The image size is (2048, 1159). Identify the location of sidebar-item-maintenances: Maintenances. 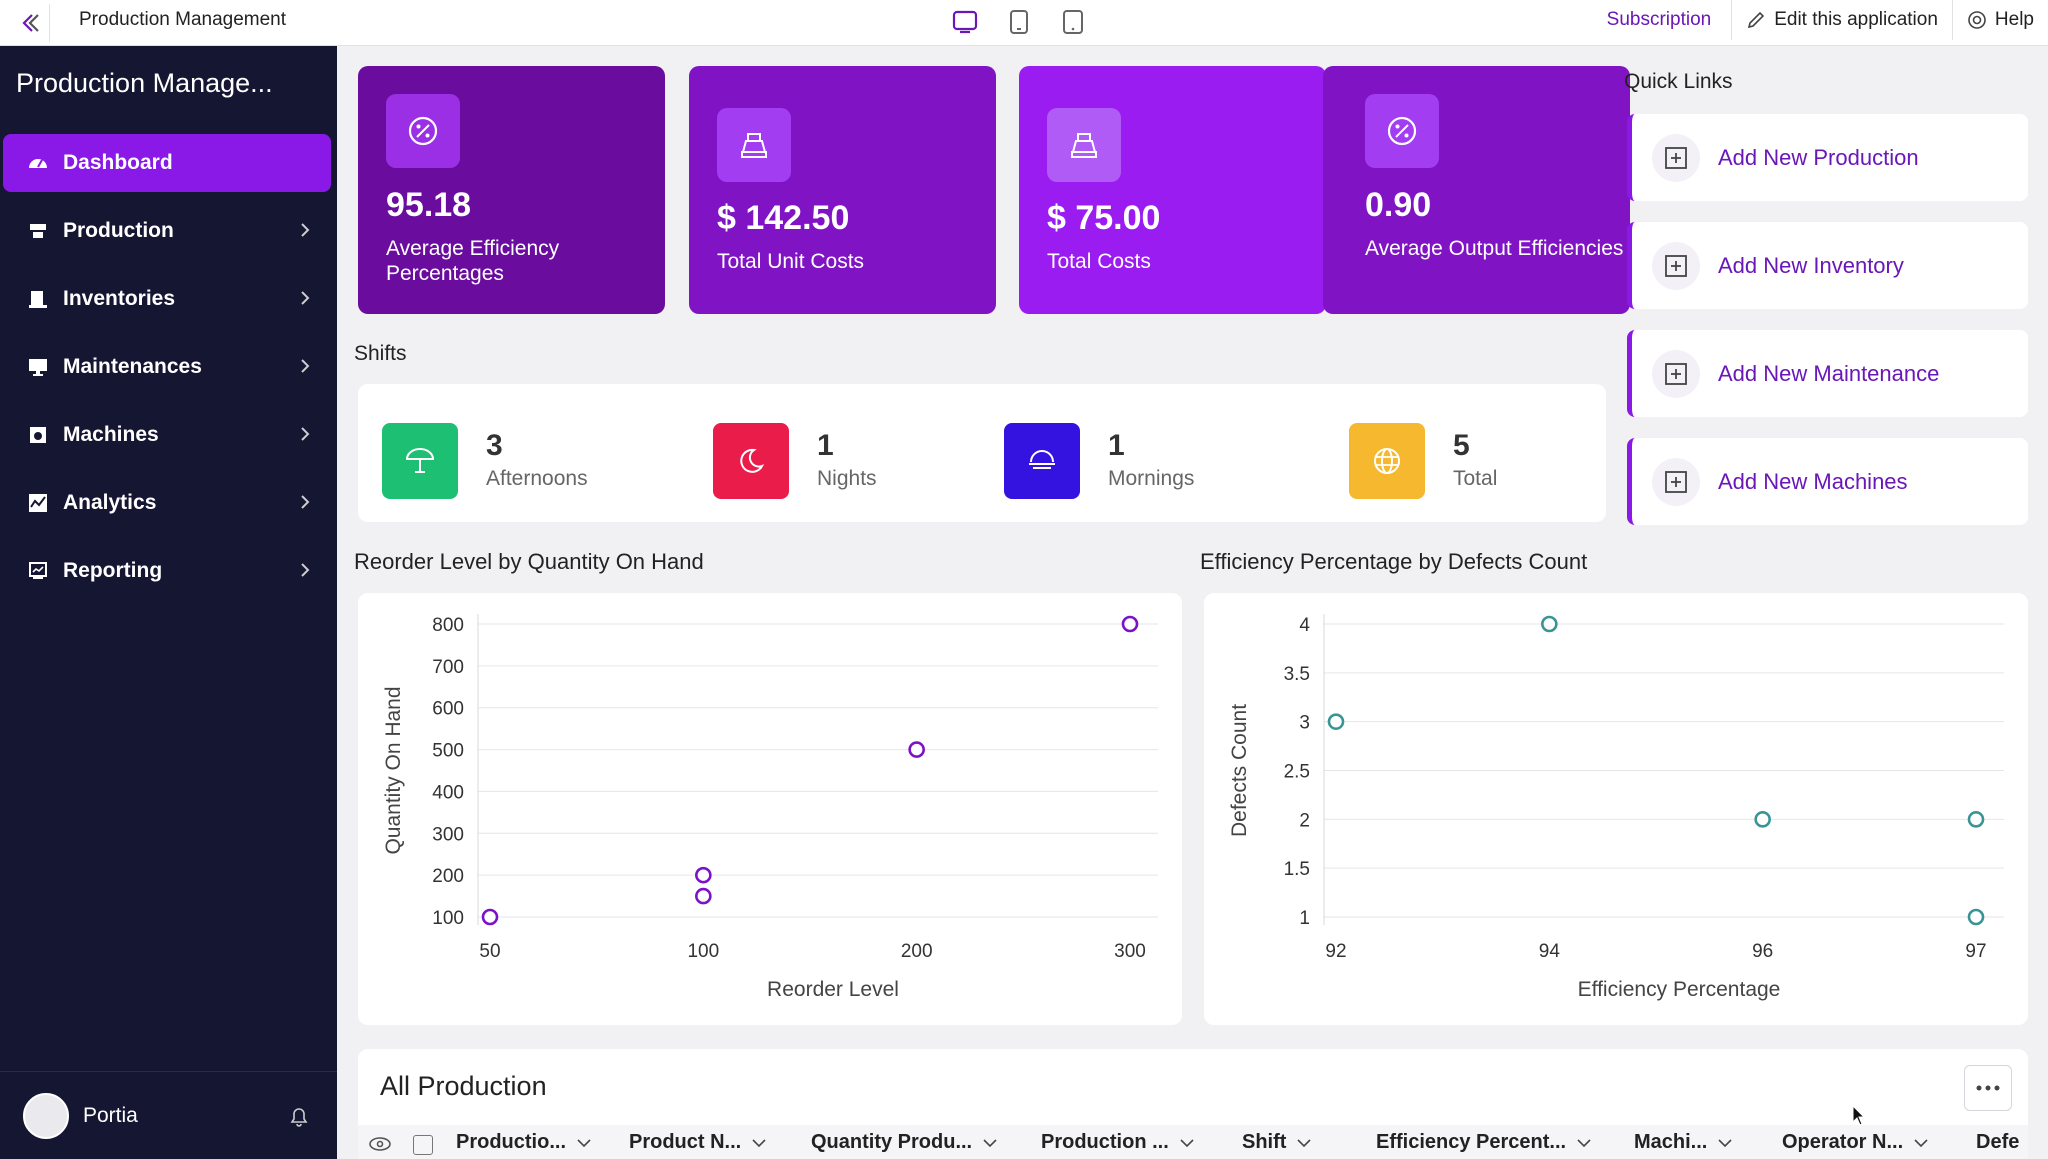
(167, 367).